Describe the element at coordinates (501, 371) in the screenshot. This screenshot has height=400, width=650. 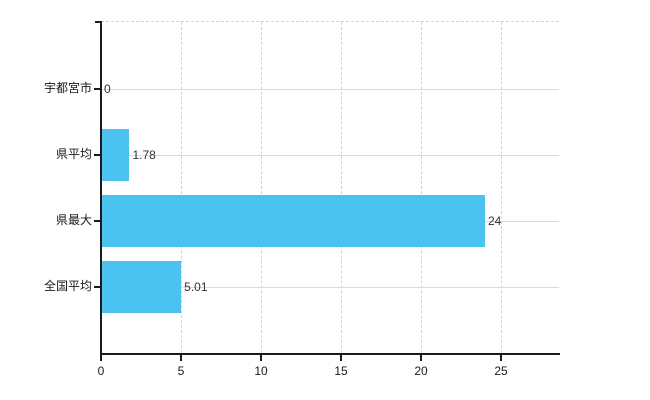
I see `x-tick-label: 25` at that location.